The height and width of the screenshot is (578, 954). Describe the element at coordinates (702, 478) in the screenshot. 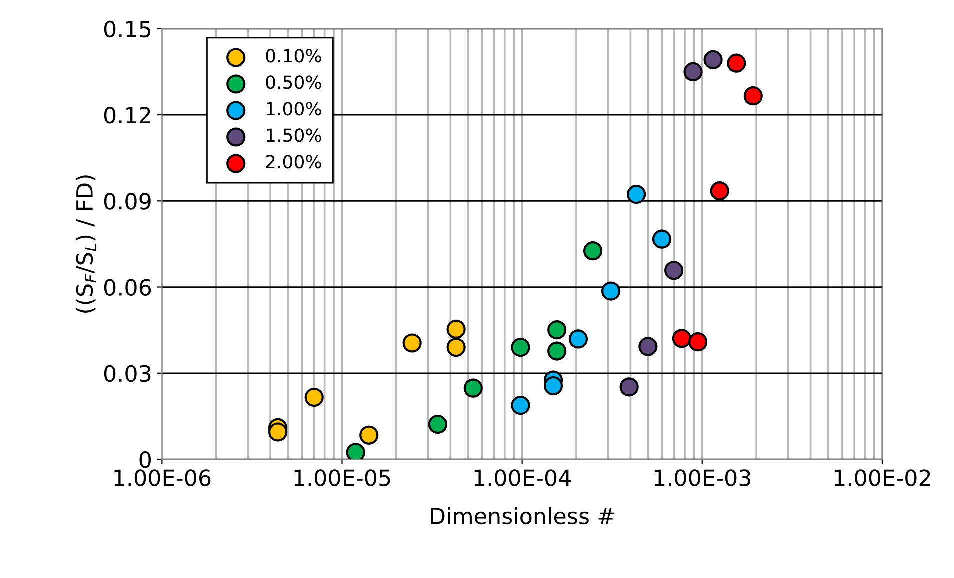

I see `x-tick-label: 1.00E-03` at that location.